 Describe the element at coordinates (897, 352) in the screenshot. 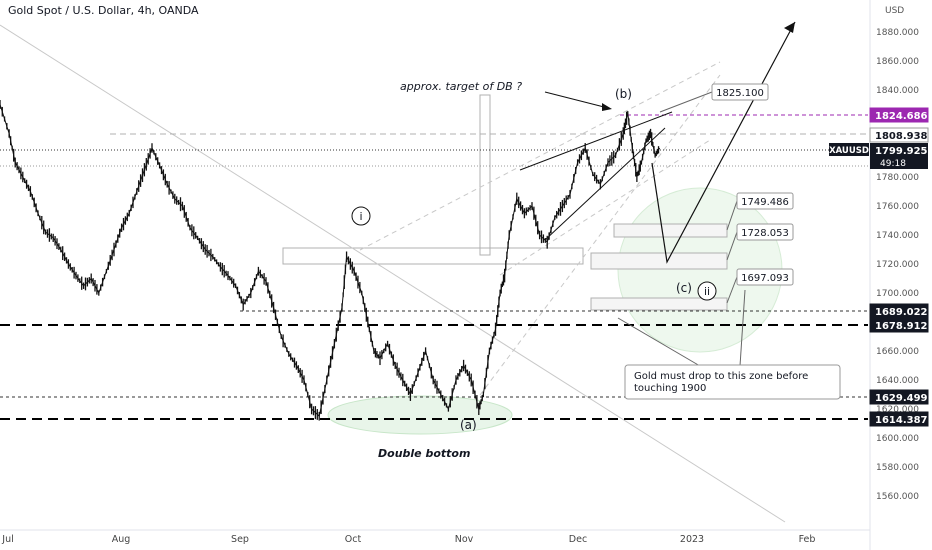

I see `y-tick-label: 1660.000` at that location.